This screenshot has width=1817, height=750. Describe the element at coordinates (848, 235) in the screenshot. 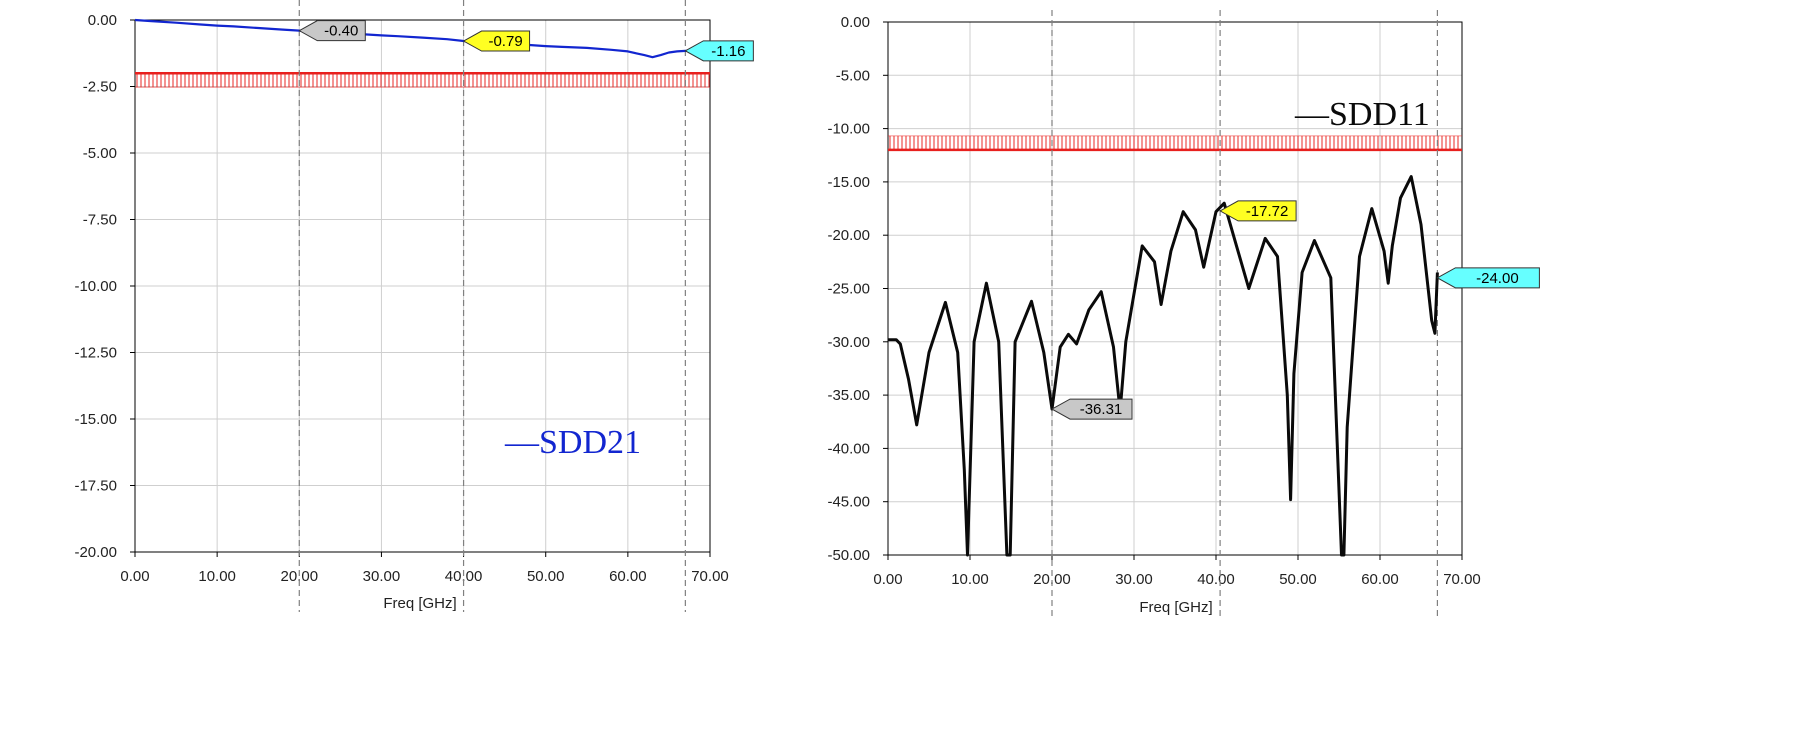

I see `chart2-y-tick-label: -20.00` at that location.